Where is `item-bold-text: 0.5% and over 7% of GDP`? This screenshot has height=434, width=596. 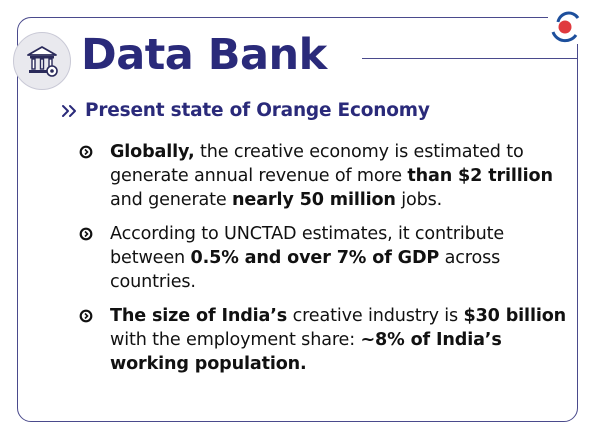
item-bold-text: 0.5% and over 7% of GDP is located at coordinates (315, 258).